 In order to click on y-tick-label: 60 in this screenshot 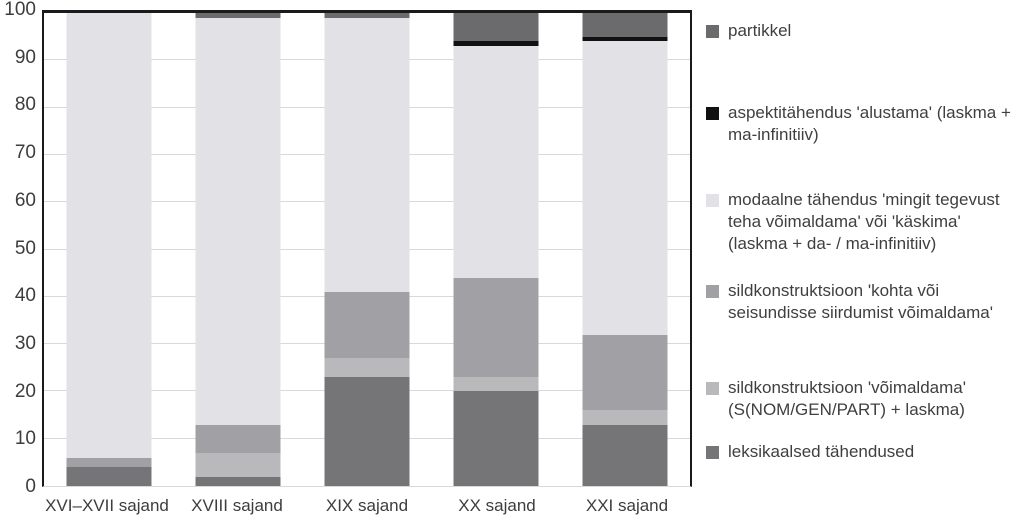, I will do `click(25, 200)`.